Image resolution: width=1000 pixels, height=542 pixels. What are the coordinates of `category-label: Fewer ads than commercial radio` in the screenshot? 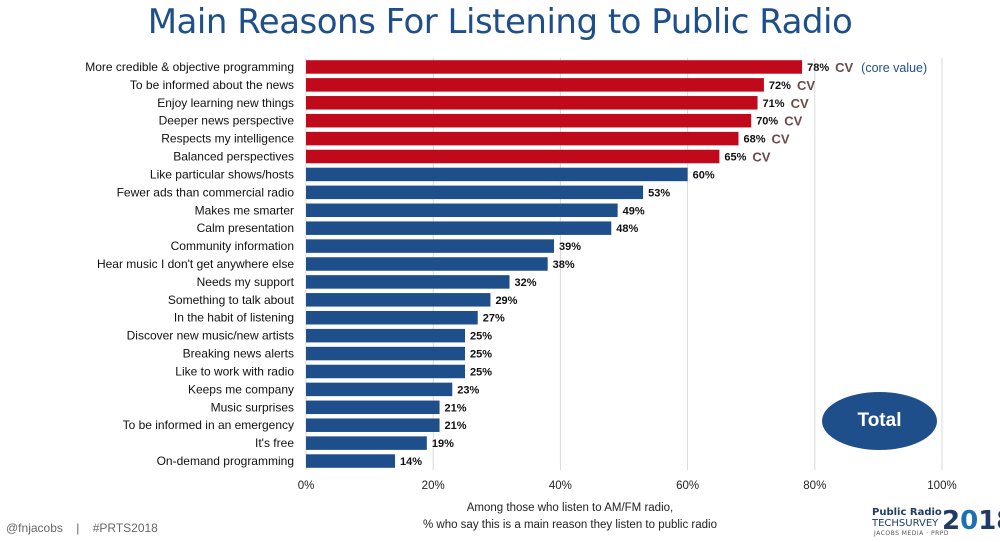 It's located at (206, 192).